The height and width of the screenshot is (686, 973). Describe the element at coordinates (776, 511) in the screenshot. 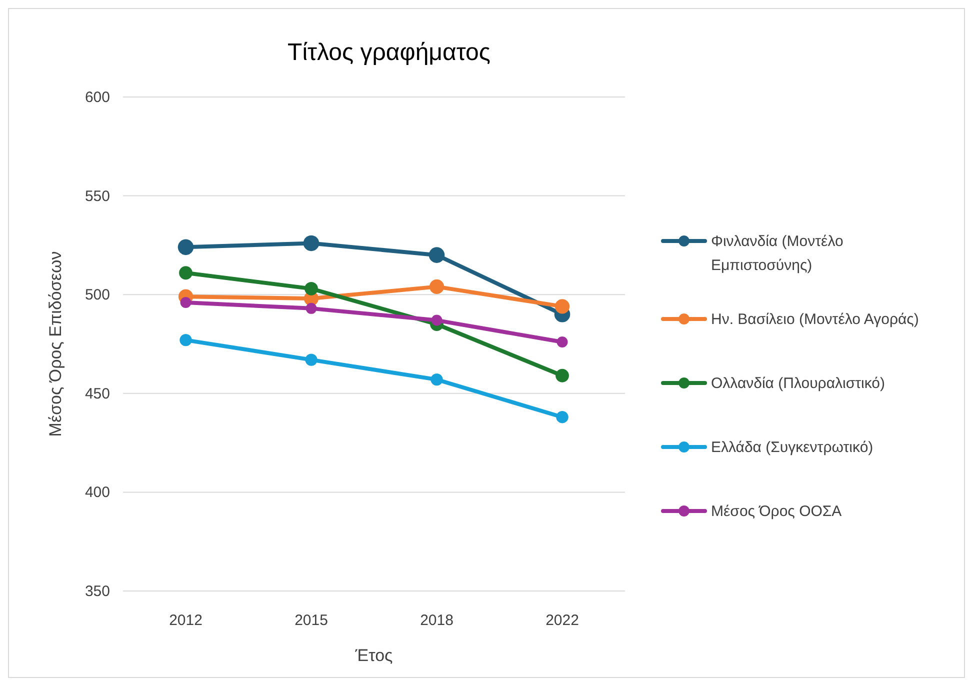

I see `legend-label: Μέσος Όρος ΟΟΣΑ` at that location.